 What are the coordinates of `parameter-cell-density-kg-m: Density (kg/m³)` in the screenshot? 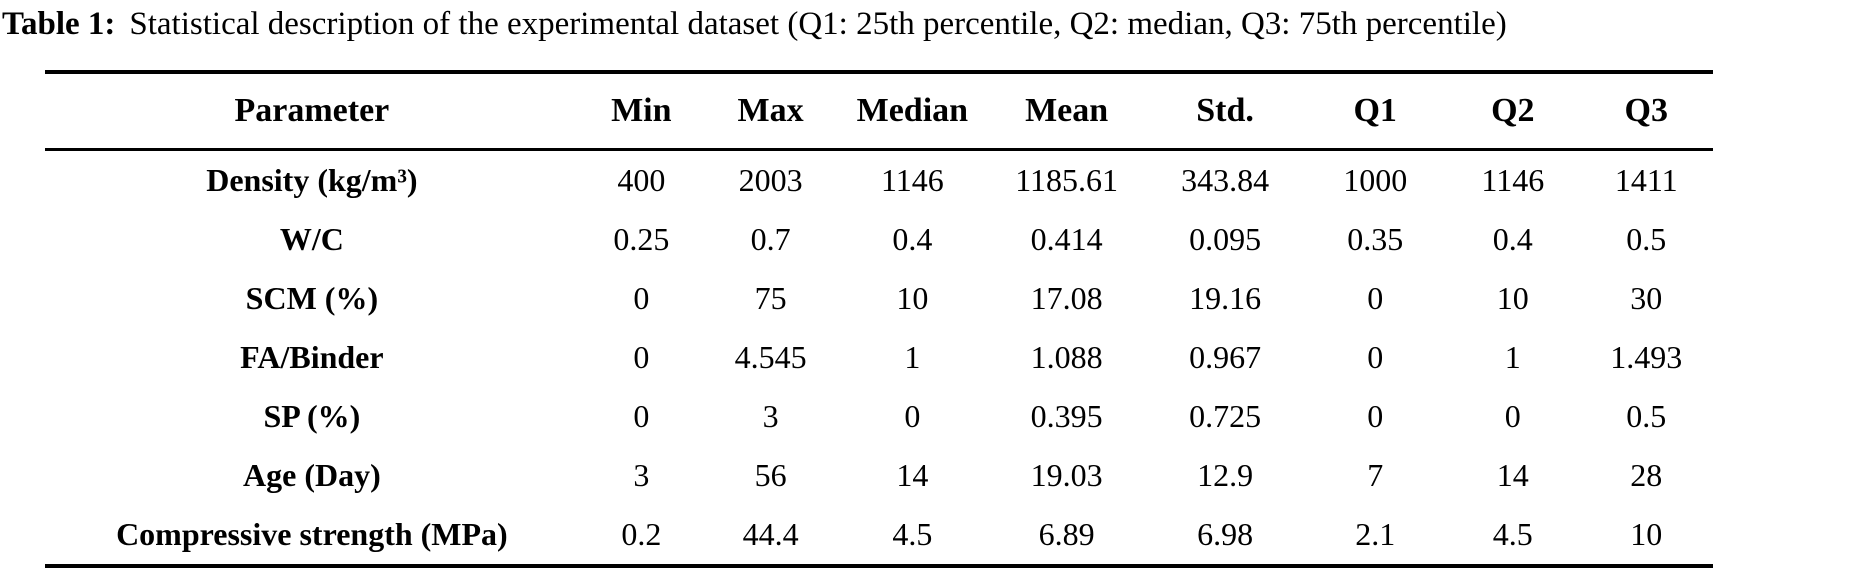 It's located at (312, 180).